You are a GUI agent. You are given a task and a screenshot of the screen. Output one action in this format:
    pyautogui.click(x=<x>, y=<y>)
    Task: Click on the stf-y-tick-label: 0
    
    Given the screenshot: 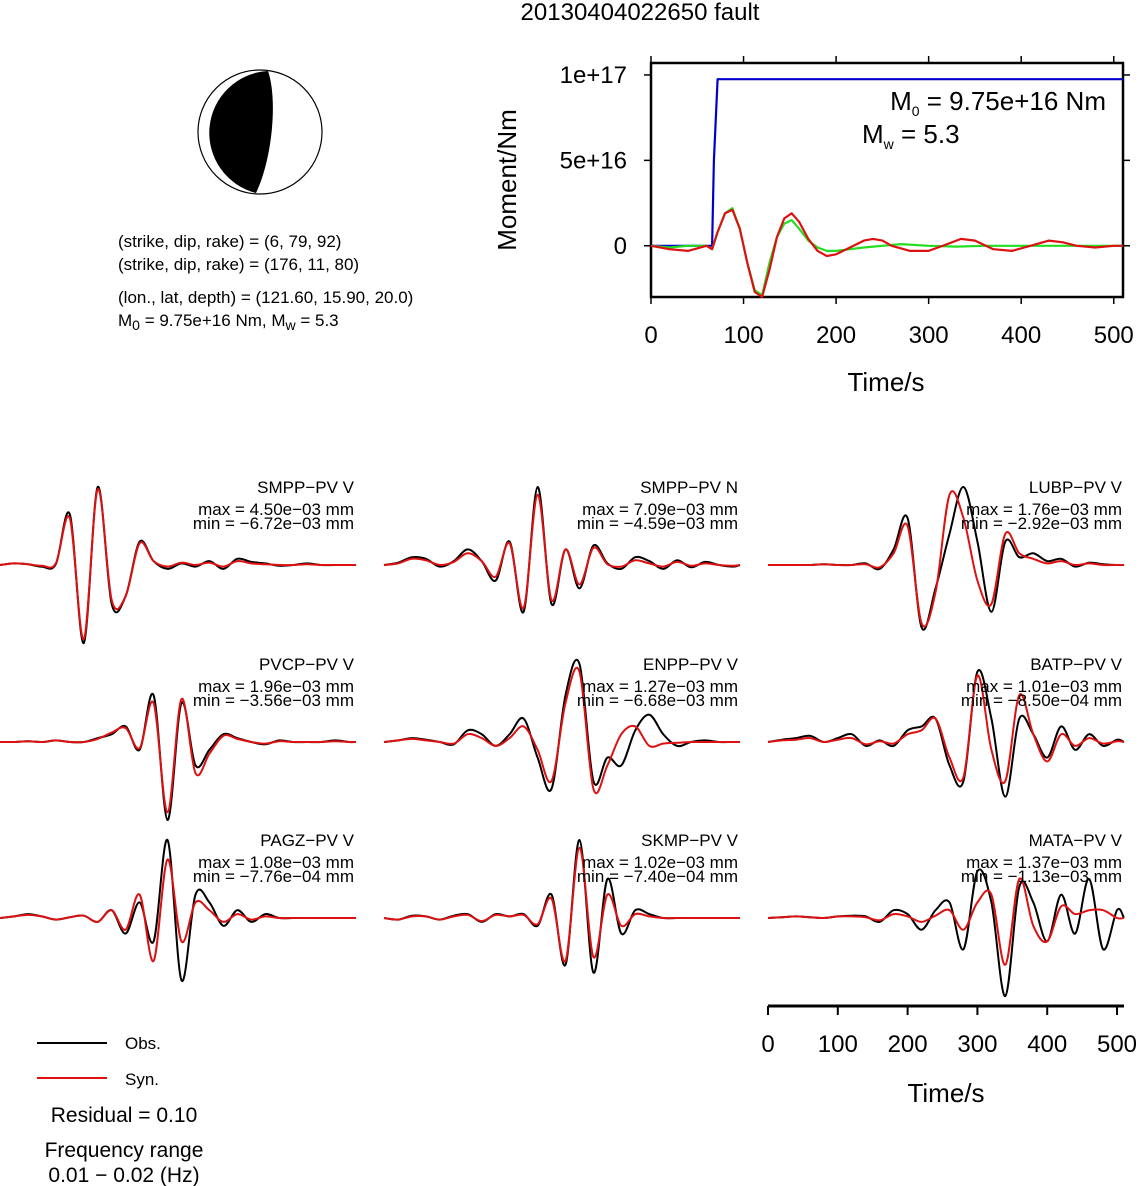 What is the action you would take?
    pyautogui.click(x=620, y=246)
    